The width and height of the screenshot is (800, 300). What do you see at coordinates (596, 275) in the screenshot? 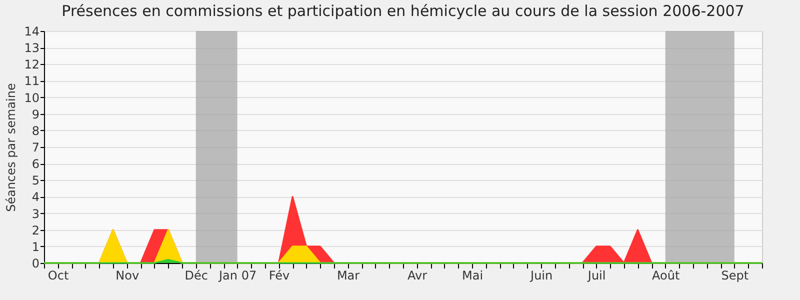
I see `x-tick-label: Juil` at bounding box center [596, 275].